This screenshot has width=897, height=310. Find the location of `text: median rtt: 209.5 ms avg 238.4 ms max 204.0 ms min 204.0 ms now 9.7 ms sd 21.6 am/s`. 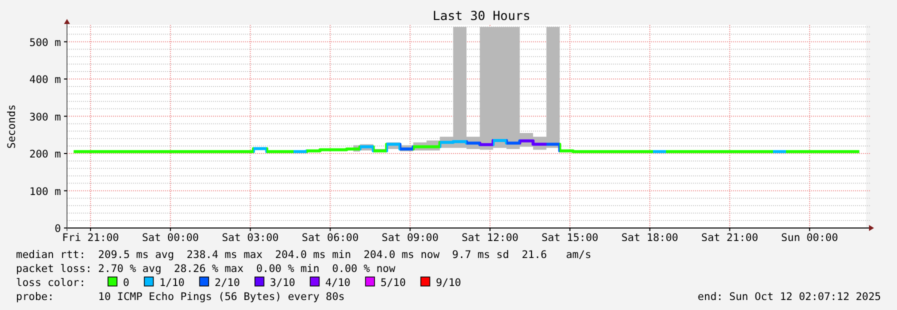

text: median rtt: 209.5 ms avg 238.4 ms max 204.0 ms min 204.0 ms now 9.7 ms sd 21.6 am/s is located at coordinates (304, 255).